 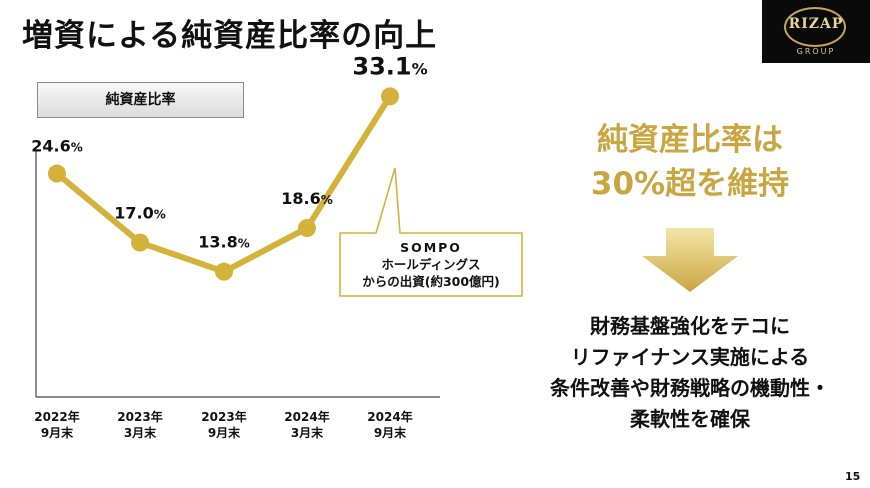 I want to click on callout-box, so click(x=431, y=232).